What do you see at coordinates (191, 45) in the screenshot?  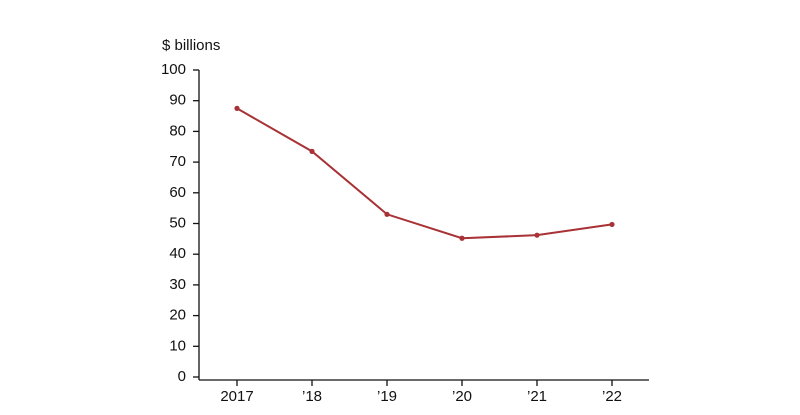 I see `y-axis-label: $ billions` at bounding box center [191, 45].